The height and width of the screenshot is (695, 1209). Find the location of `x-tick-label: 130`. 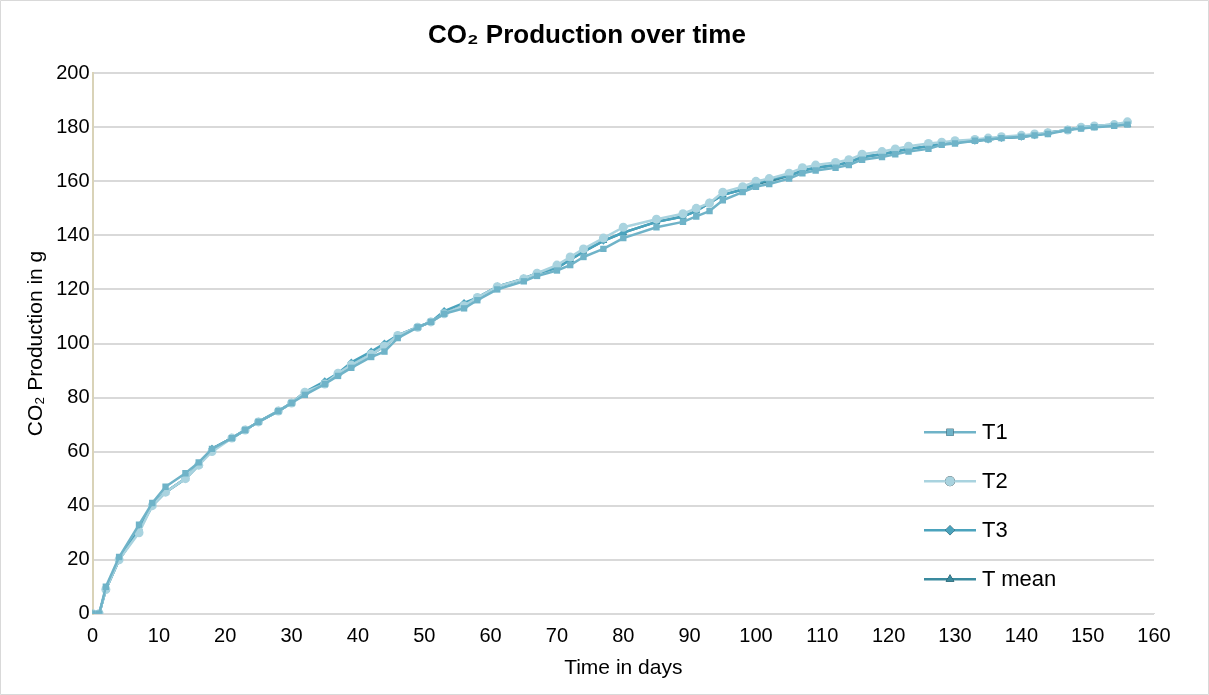

x-tick-label: 130 is located at coordinates (955, 635).